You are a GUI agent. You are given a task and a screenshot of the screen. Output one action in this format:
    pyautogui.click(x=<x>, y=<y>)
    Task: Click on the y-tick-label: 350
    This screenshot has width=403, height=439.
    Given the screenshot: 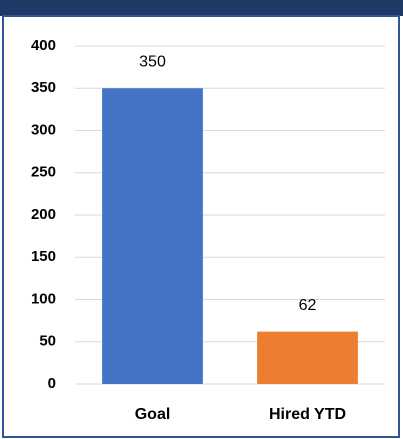 What is the action you would take?
    pyautogui.click(x=43, y=87)
    